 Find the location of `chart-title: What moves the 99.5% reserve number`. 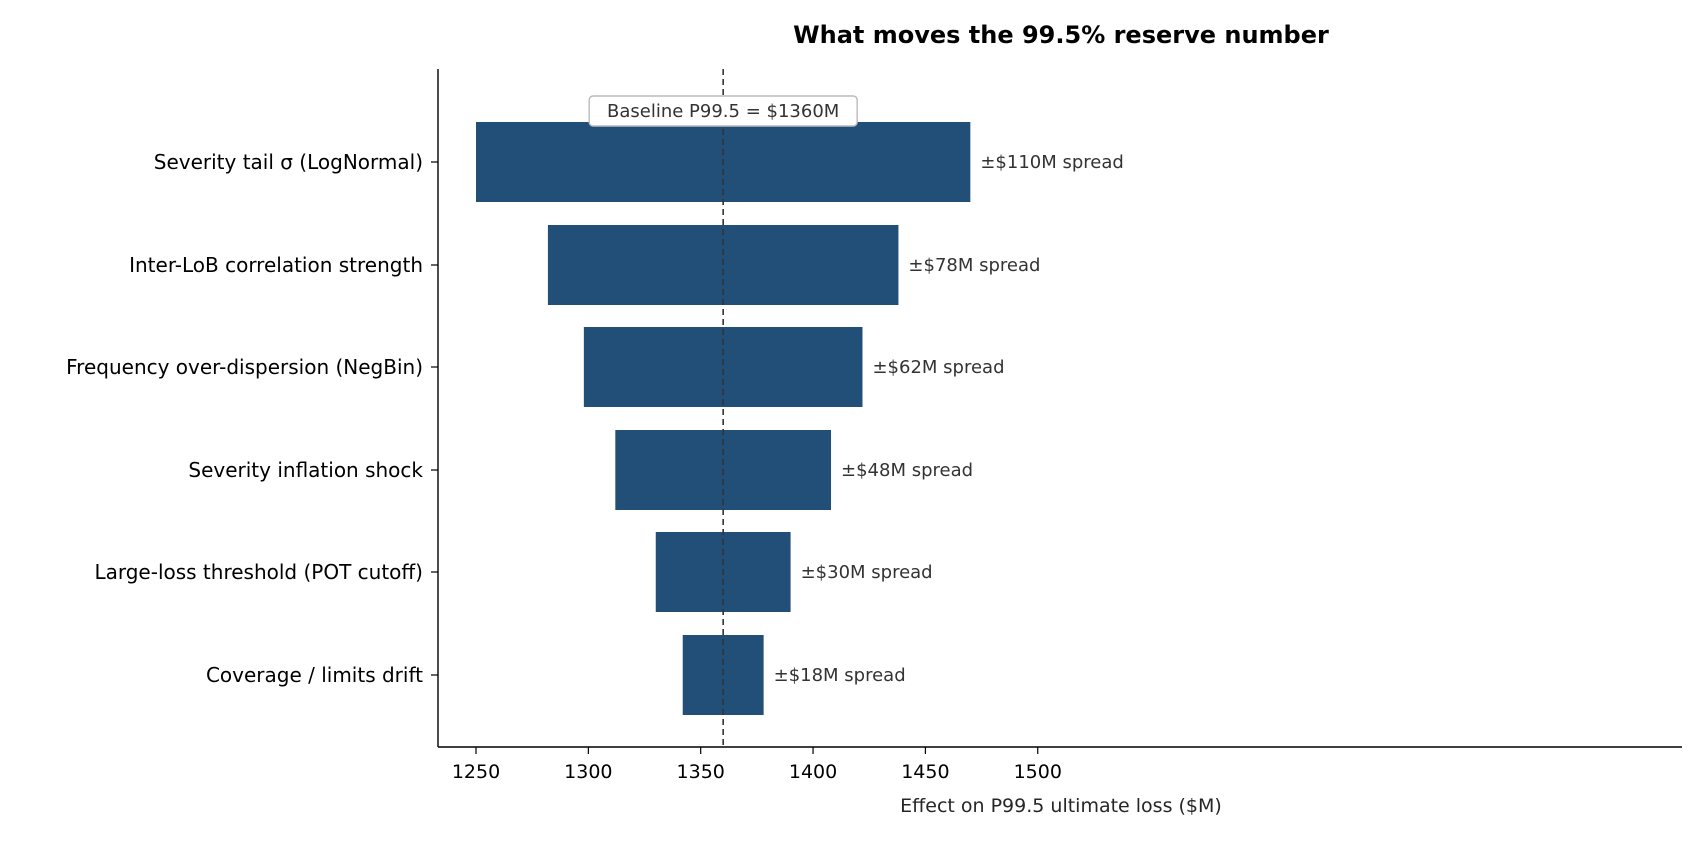

chart-title: What moves the 99.5% reserve number is located at coordinates (1061, 35).